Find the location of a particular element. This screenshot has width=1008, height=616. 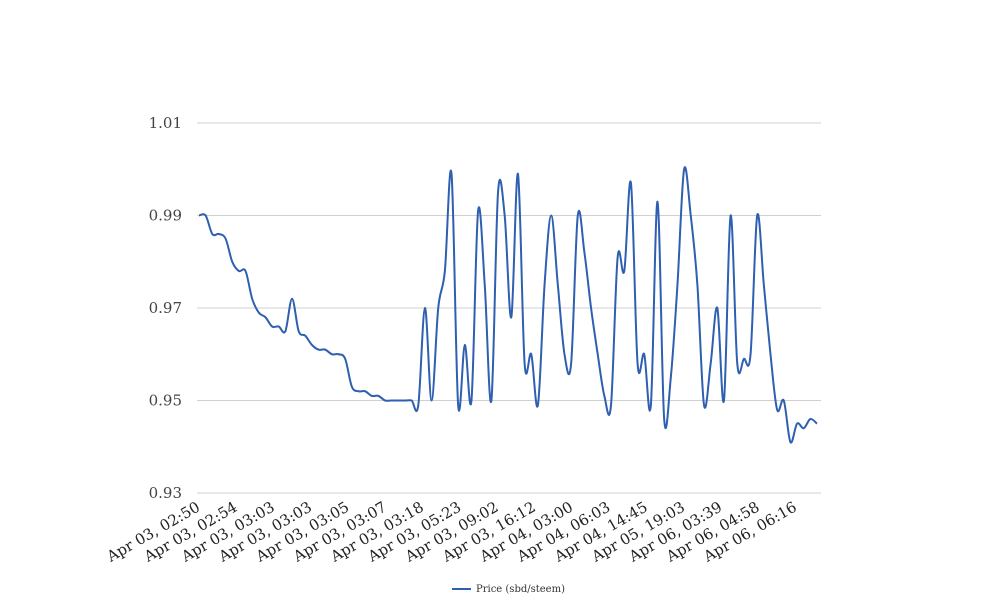

y-tick-label: 0.93 is located at coordinates (165, 493).